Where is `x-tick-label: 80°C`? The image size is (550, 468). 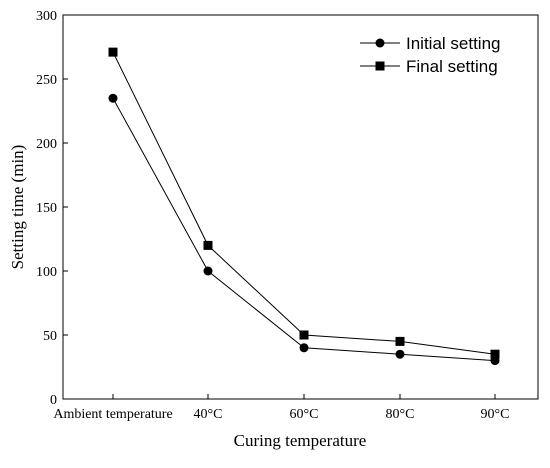 x-tick-label: 80°C is located at coordinates (400, 414).